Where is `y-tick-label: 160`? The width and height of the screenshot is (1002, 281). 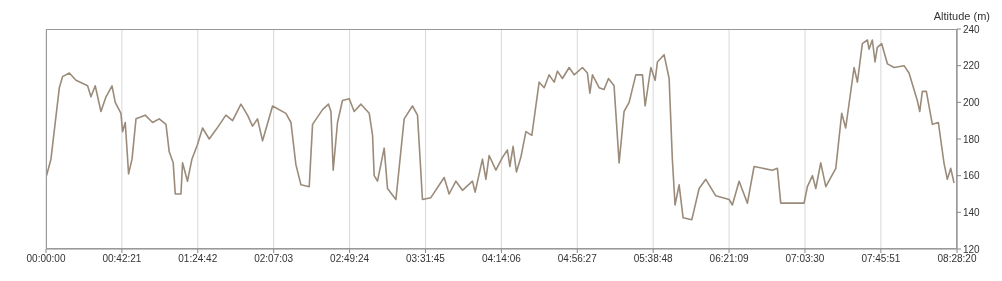
y-tick-label: 160 is located at coordinates (972, 176).